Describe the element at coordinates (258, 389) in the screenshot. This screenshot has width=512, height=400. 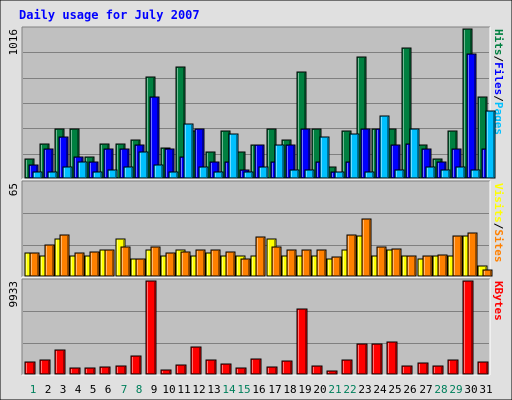
I see `x-tick-label-day-16: 16` at that location.